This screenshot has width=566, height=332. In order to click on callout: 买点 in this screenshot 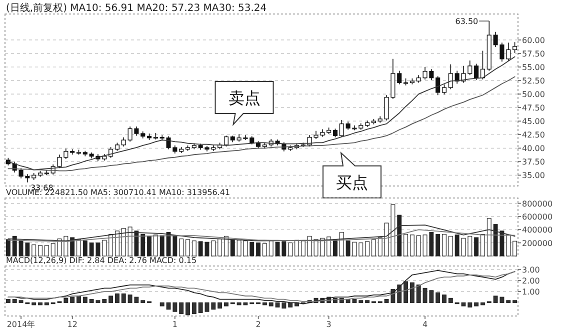, I will do `click(352, 175)`.